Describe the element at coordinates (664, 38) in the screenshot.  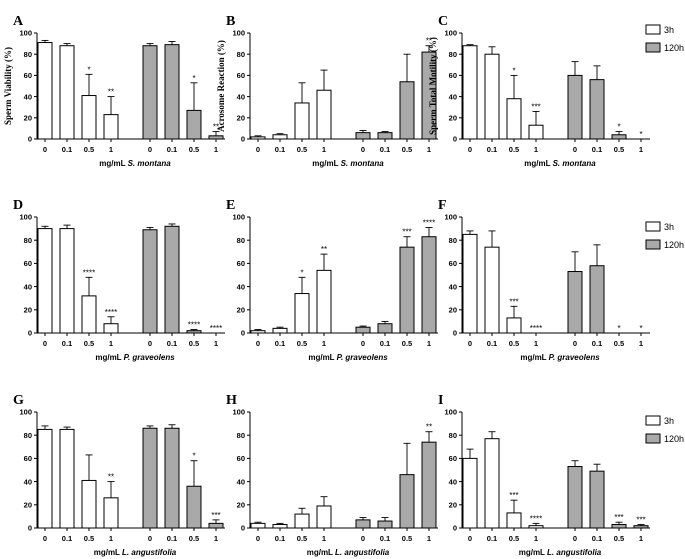
I see `legend-3h-120h-top: 3h 120h` at that location.